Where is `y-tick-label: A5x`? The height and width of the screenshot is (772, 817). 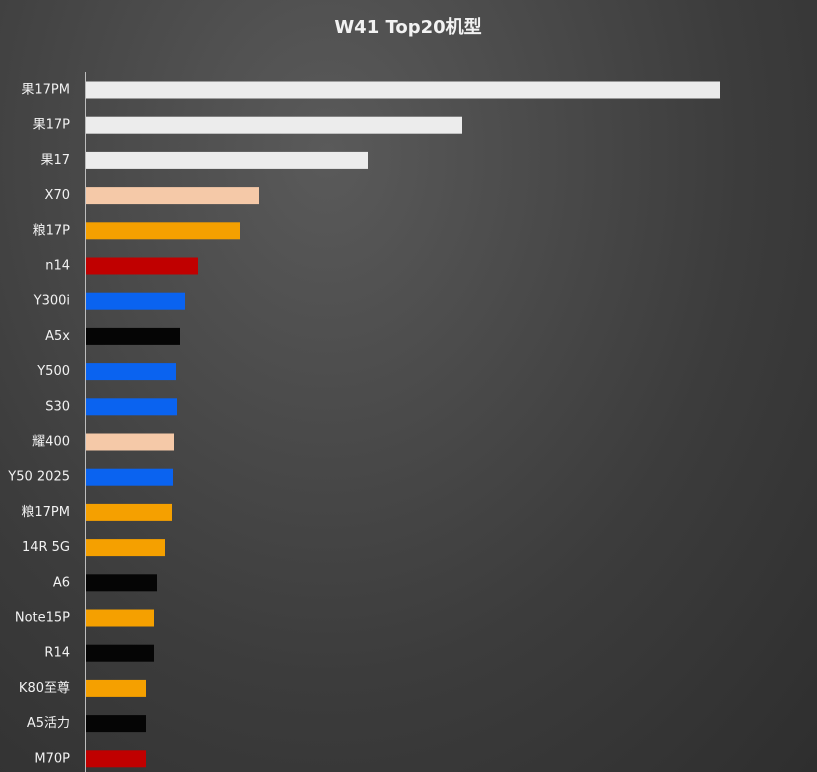 y-tick-label: A5x is located at coordinates (57, 336).